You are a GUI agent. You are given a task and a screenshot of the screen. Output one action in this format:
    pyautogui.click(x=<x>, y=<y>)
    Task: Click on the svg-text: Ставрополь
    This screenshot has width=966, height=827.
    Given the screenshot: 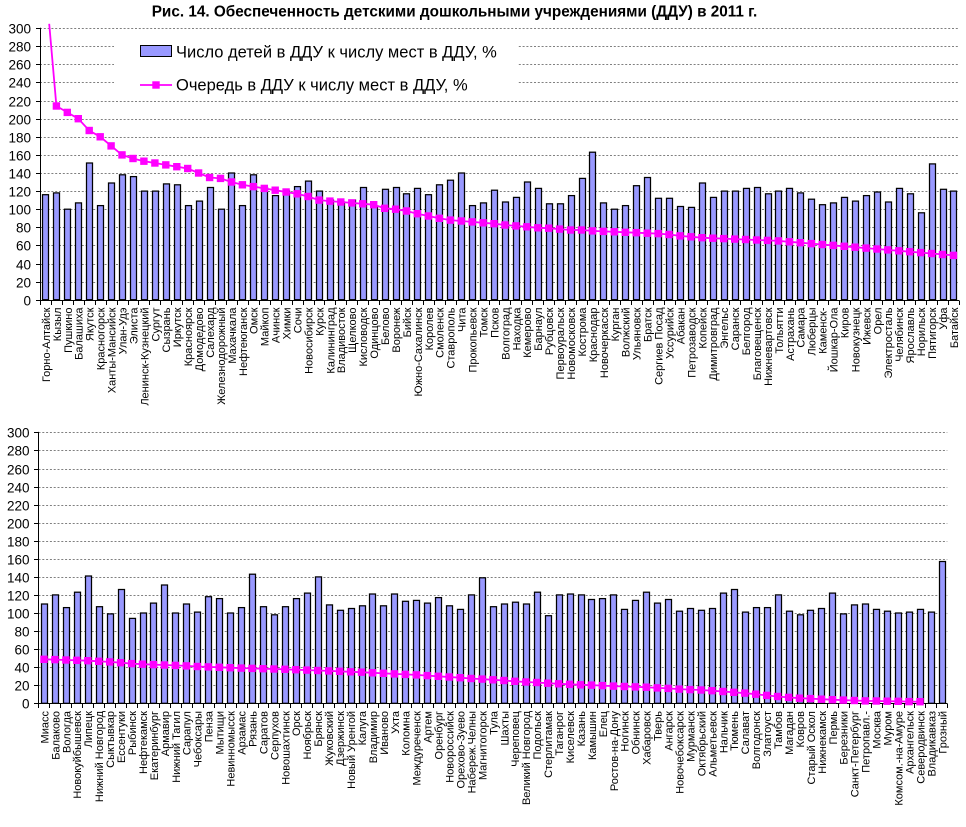 What is the action you would take?
    pyautogui.click(x=452, y=337)
    